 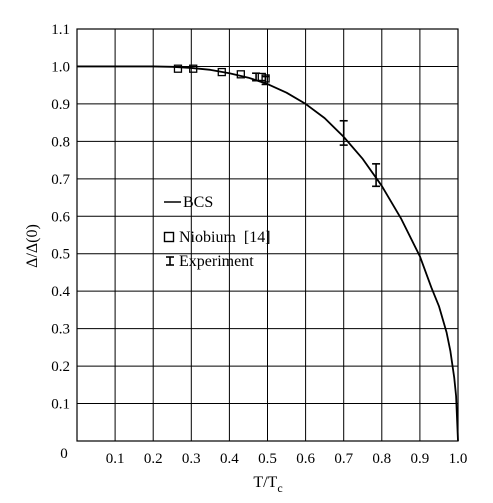 I want to click on y-tick-label: 0.2, so click(x=60, y=367).